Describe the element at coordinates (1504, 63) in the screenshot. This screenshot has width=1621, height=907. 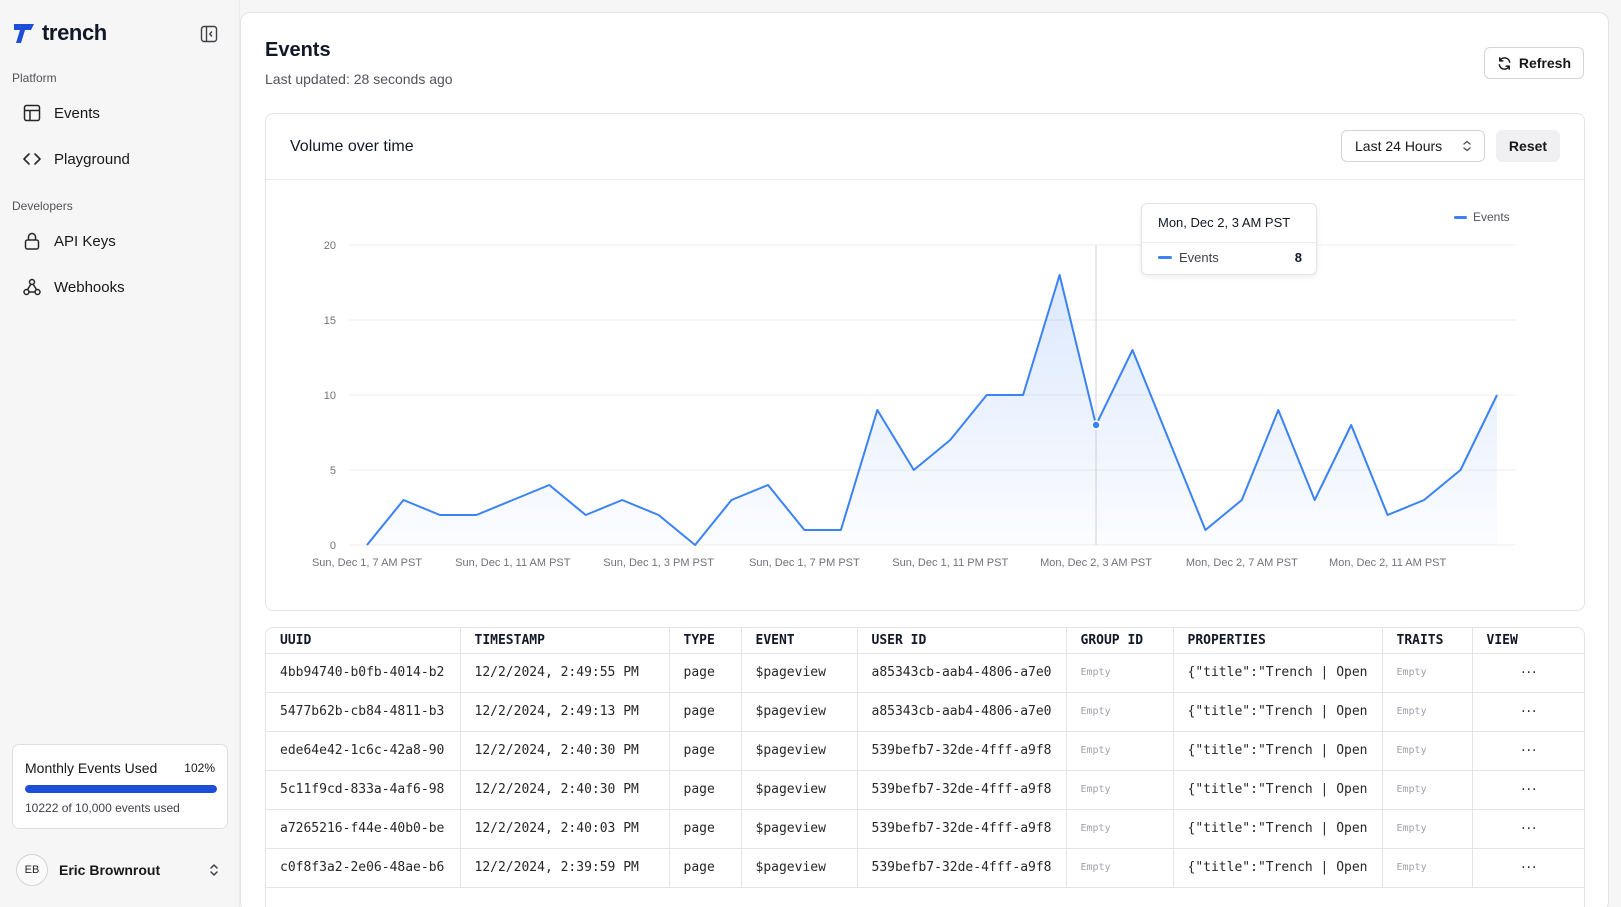
I see `refresh-icon` at that location.